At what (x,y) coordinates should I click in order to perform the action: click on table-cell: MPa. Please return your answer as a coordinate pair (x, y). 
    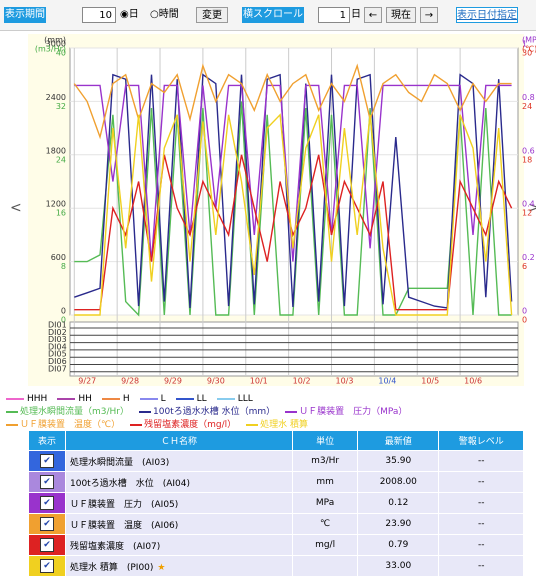
    Looking at the image, I should click on (325, 503).